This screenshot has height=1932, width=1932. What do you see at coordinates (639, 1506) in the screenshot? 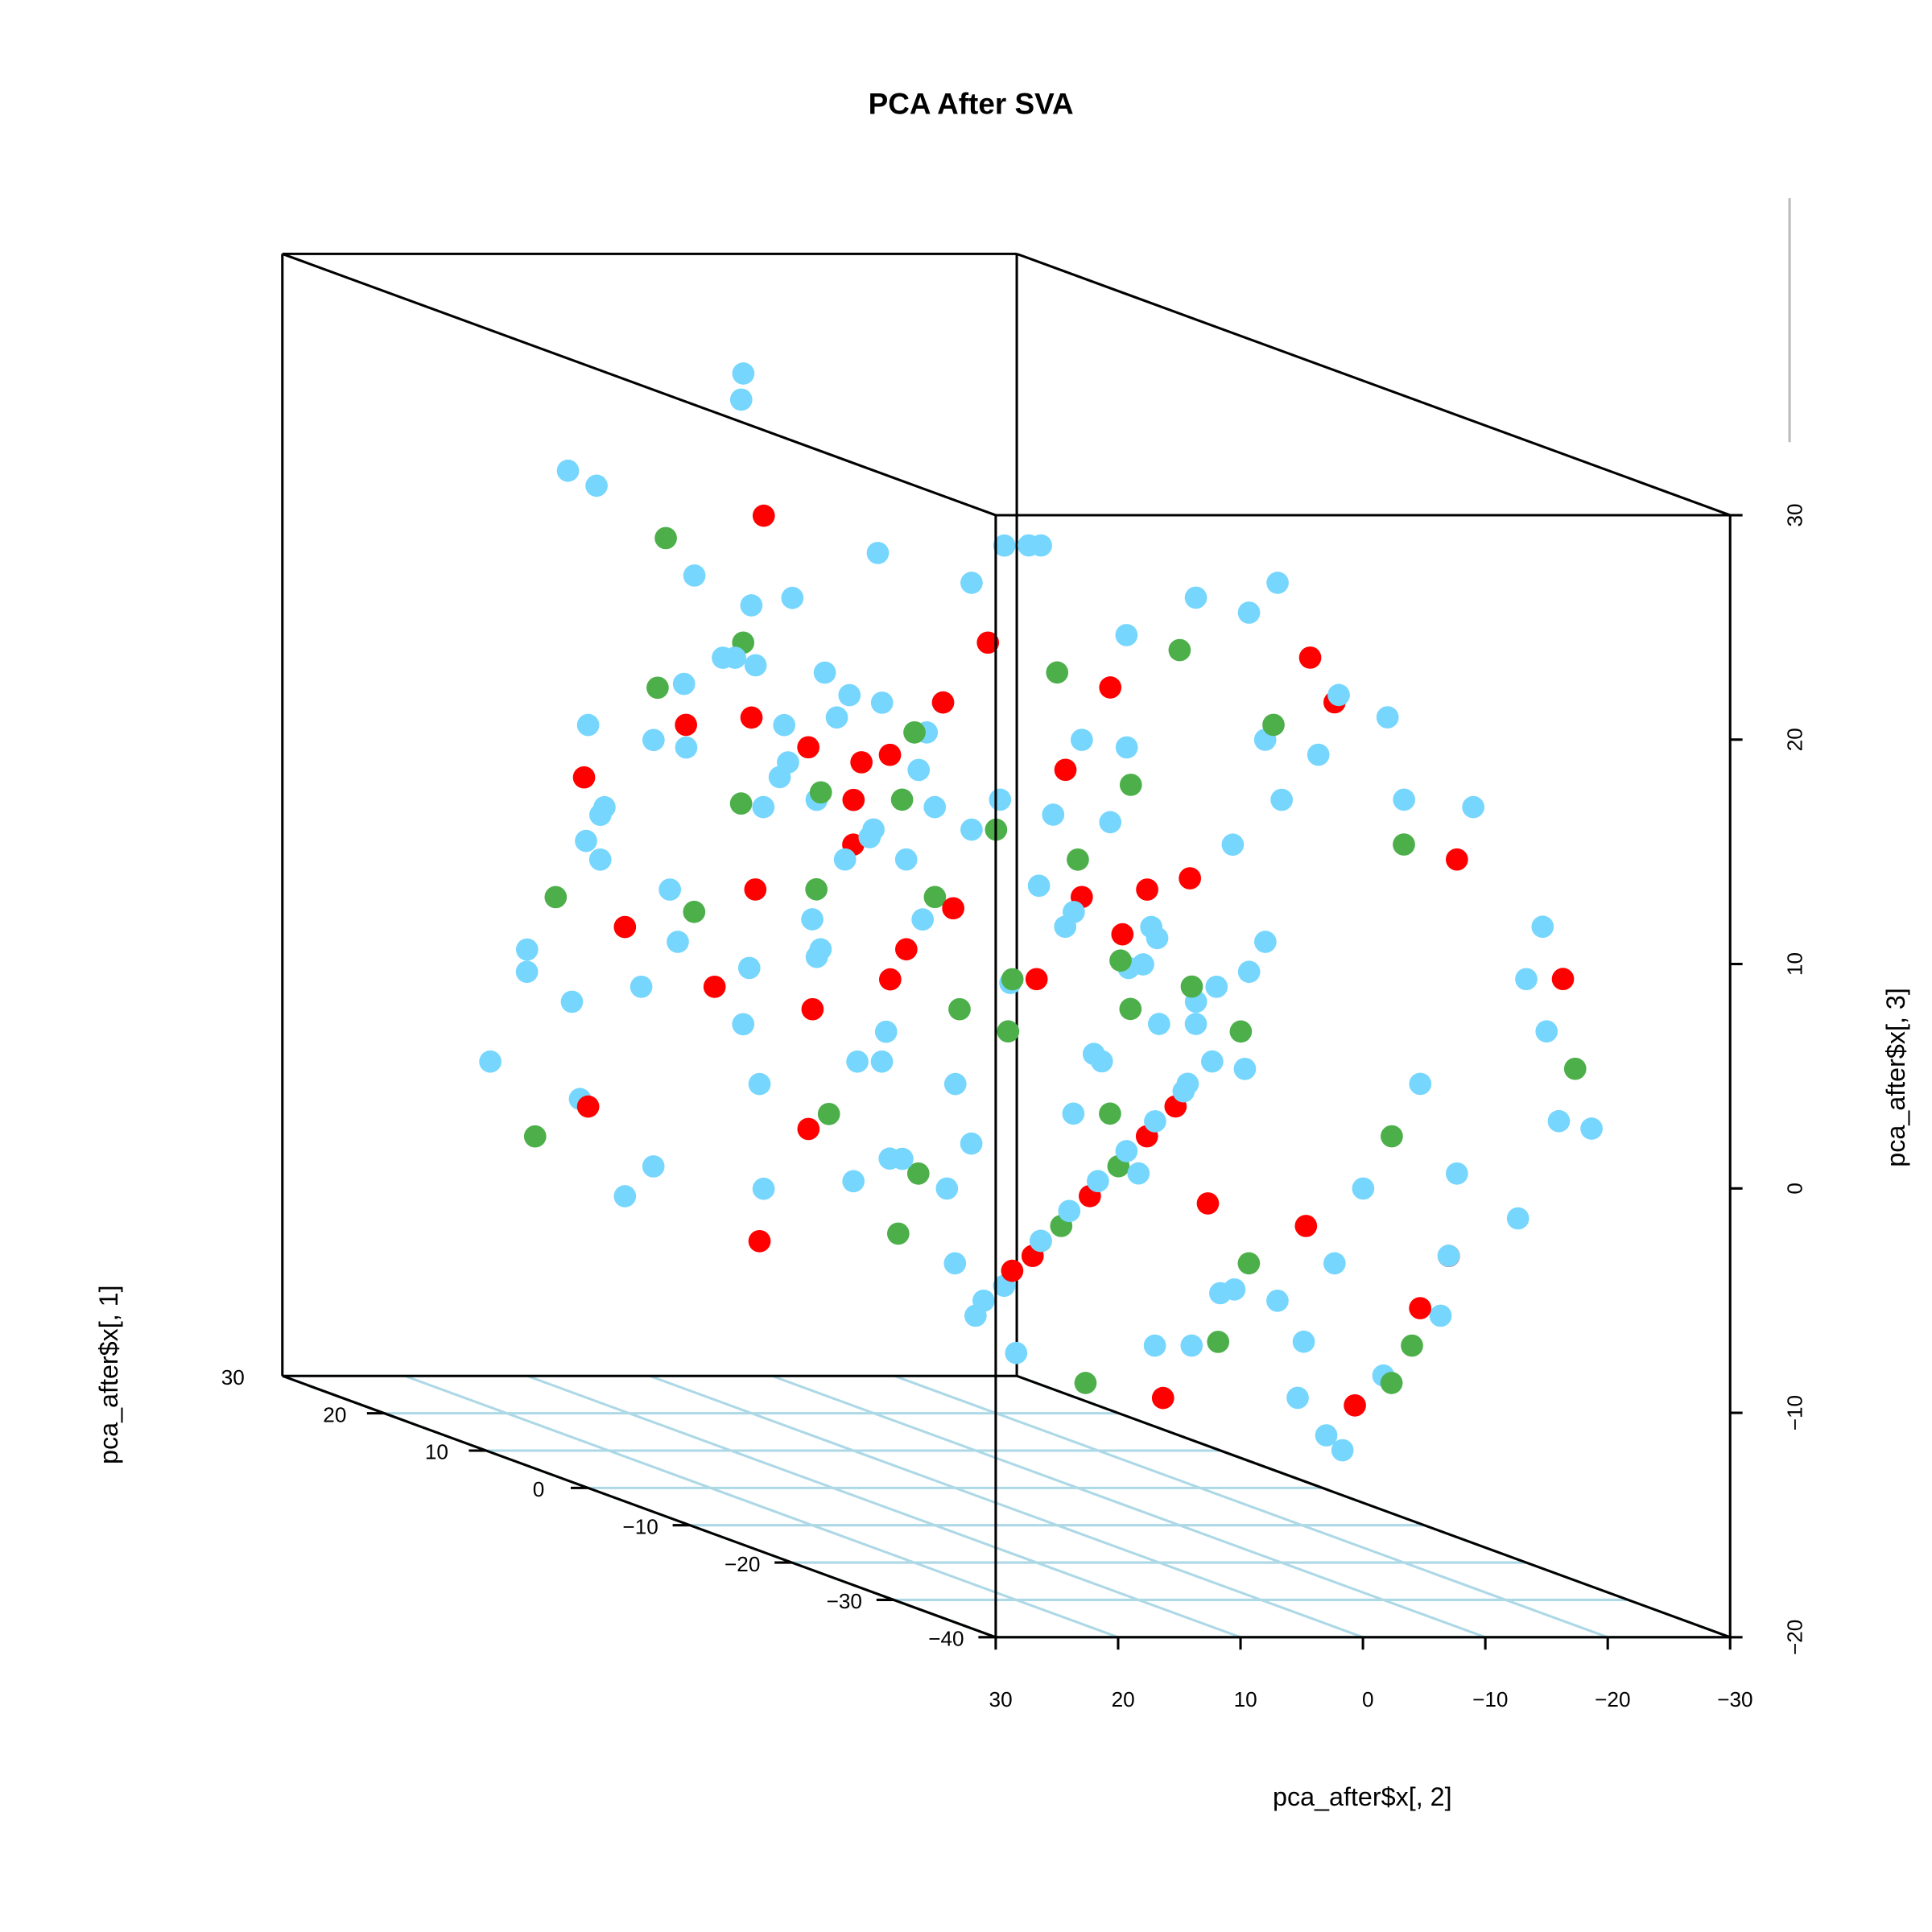
I see `box-edge` at bounding box center [639, 1506].